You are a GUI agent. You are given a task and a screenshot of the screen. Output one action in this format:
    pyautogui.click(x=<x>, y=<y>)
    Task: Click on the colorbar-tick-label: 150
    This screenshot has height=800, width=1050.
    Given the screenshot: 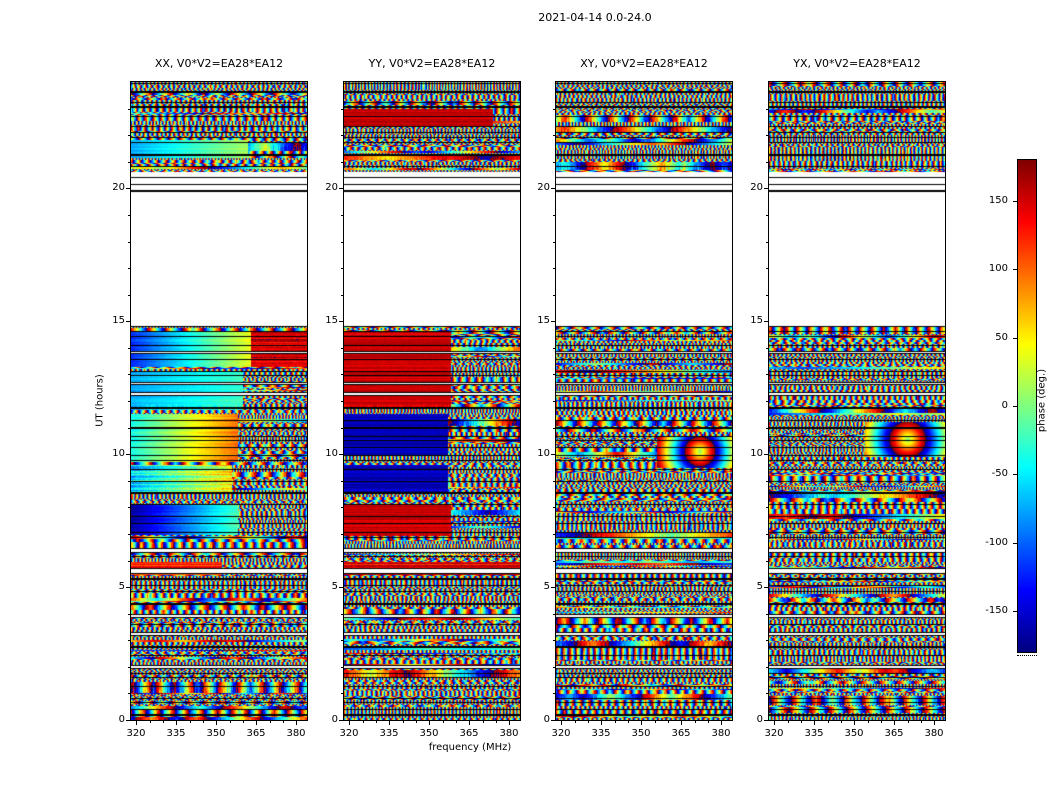 What is the action you would take?
    pyautogui.click(x=998, y=200)
    